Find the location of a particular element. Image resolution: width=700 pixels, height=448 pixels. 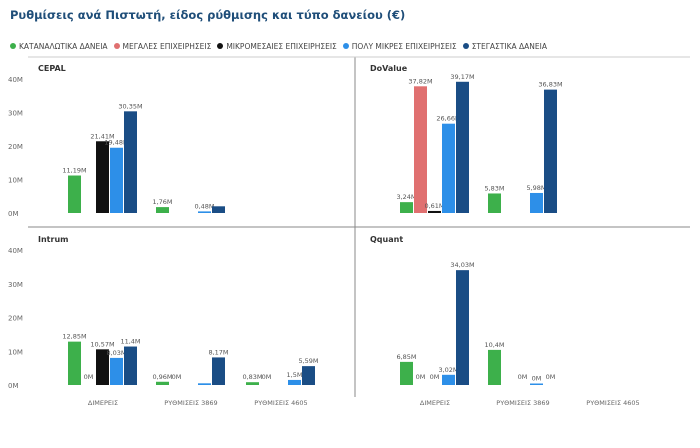

data-label: 37,82M is located at coordinates (420, 81).